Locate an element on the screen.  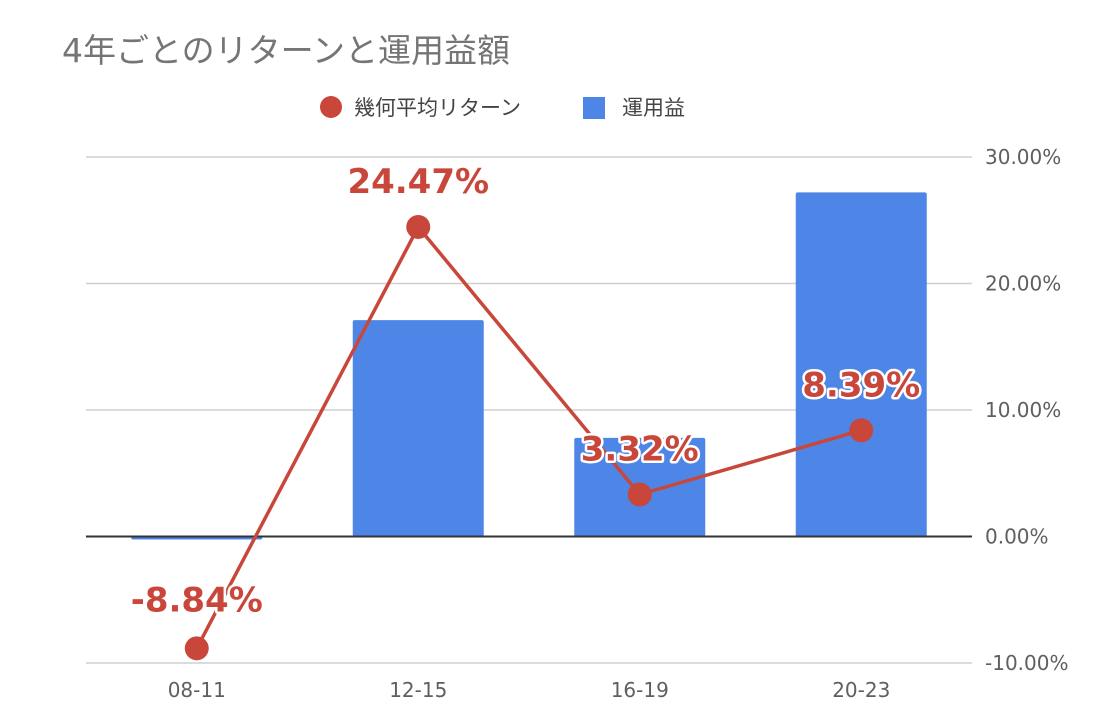
legend-label-profit: 運用益 is located at coordinates (653, 108).